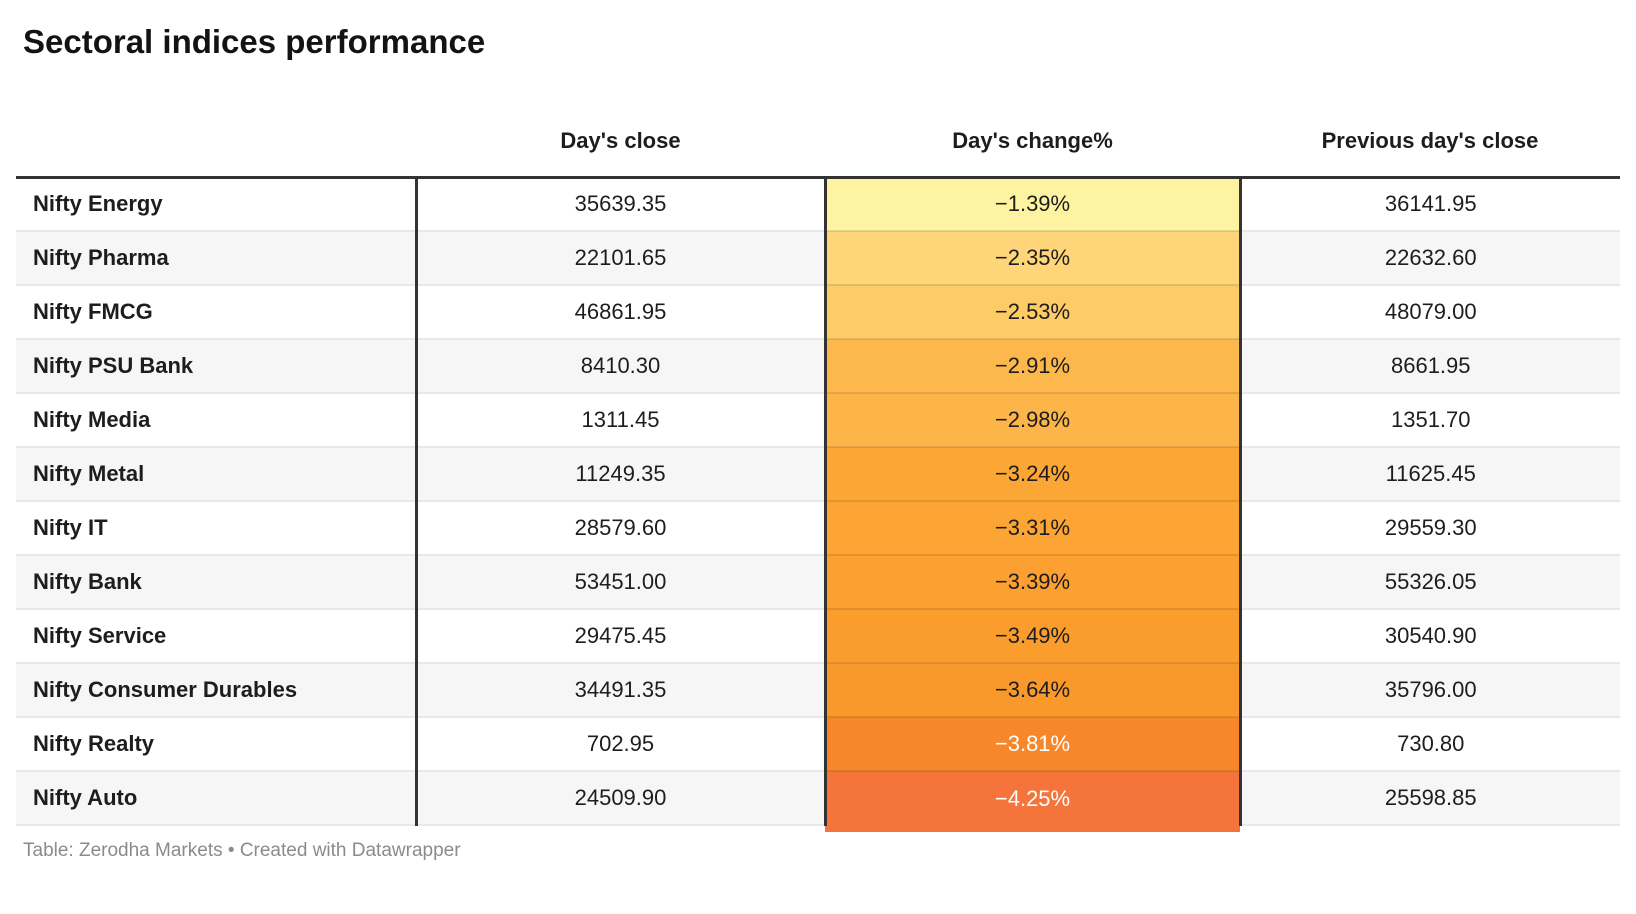  I want to click on row-label: Nifty Energy, so click(217, 204).